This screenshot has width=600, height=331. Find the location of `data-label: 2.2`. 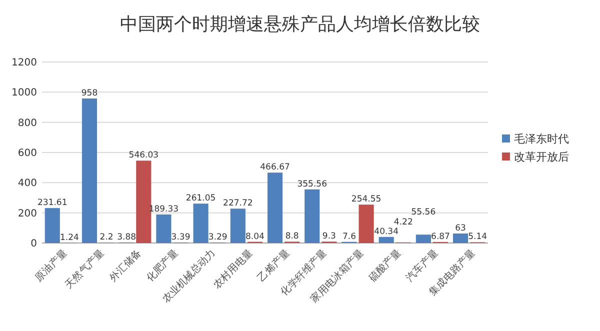

data-label: 2.2 is located at coordinates (107, 237).